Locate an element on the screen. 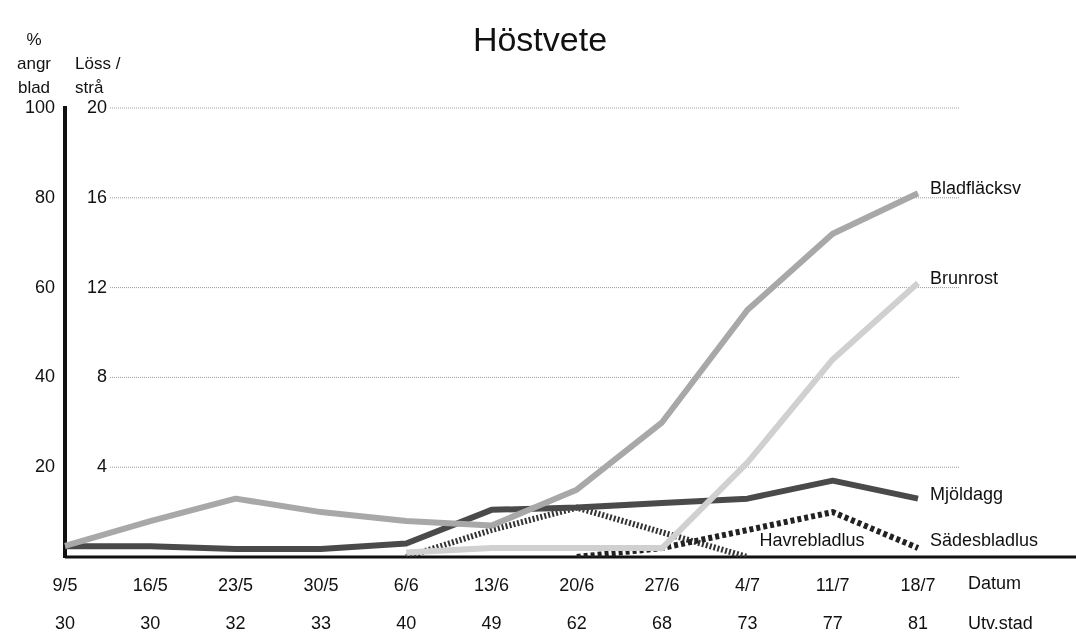  x-tick-label: 20/6 is located at coordinates (577, 584).